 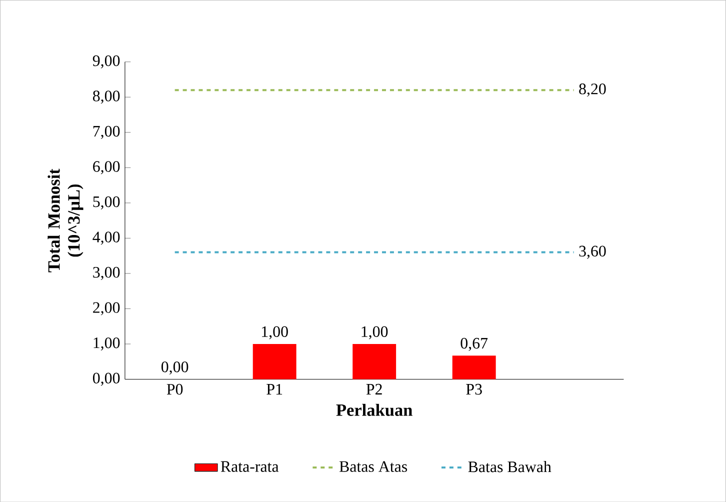 I want to click on x-tick-label: P2, so click(x=374, y=389).